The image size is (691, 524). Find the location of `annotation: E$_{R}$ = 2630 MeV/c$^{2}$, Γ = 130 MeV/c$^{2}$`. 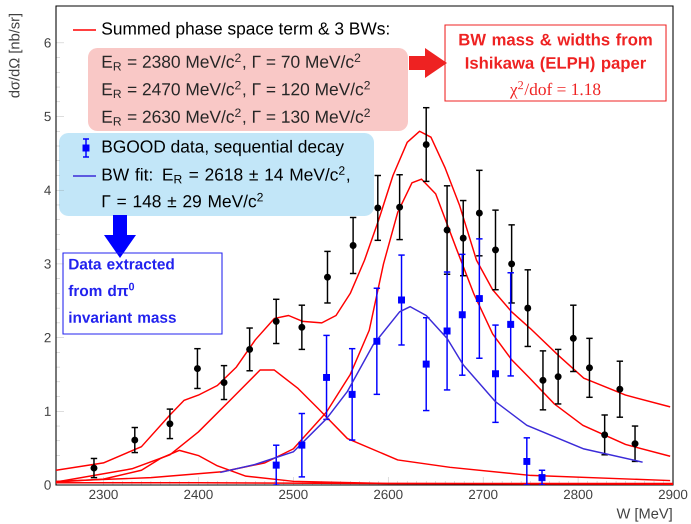

annotation: E$_{R}$ = 2630 MeV/c$^{2}$, Γ = 130 MeV/c$^{2}$ is located at coordinates (236, 117).